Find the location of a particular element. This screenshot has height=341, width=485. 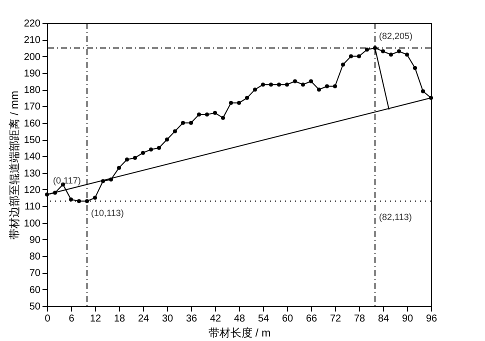

x-tick-label: 6 is located at coordinates (71, 319).